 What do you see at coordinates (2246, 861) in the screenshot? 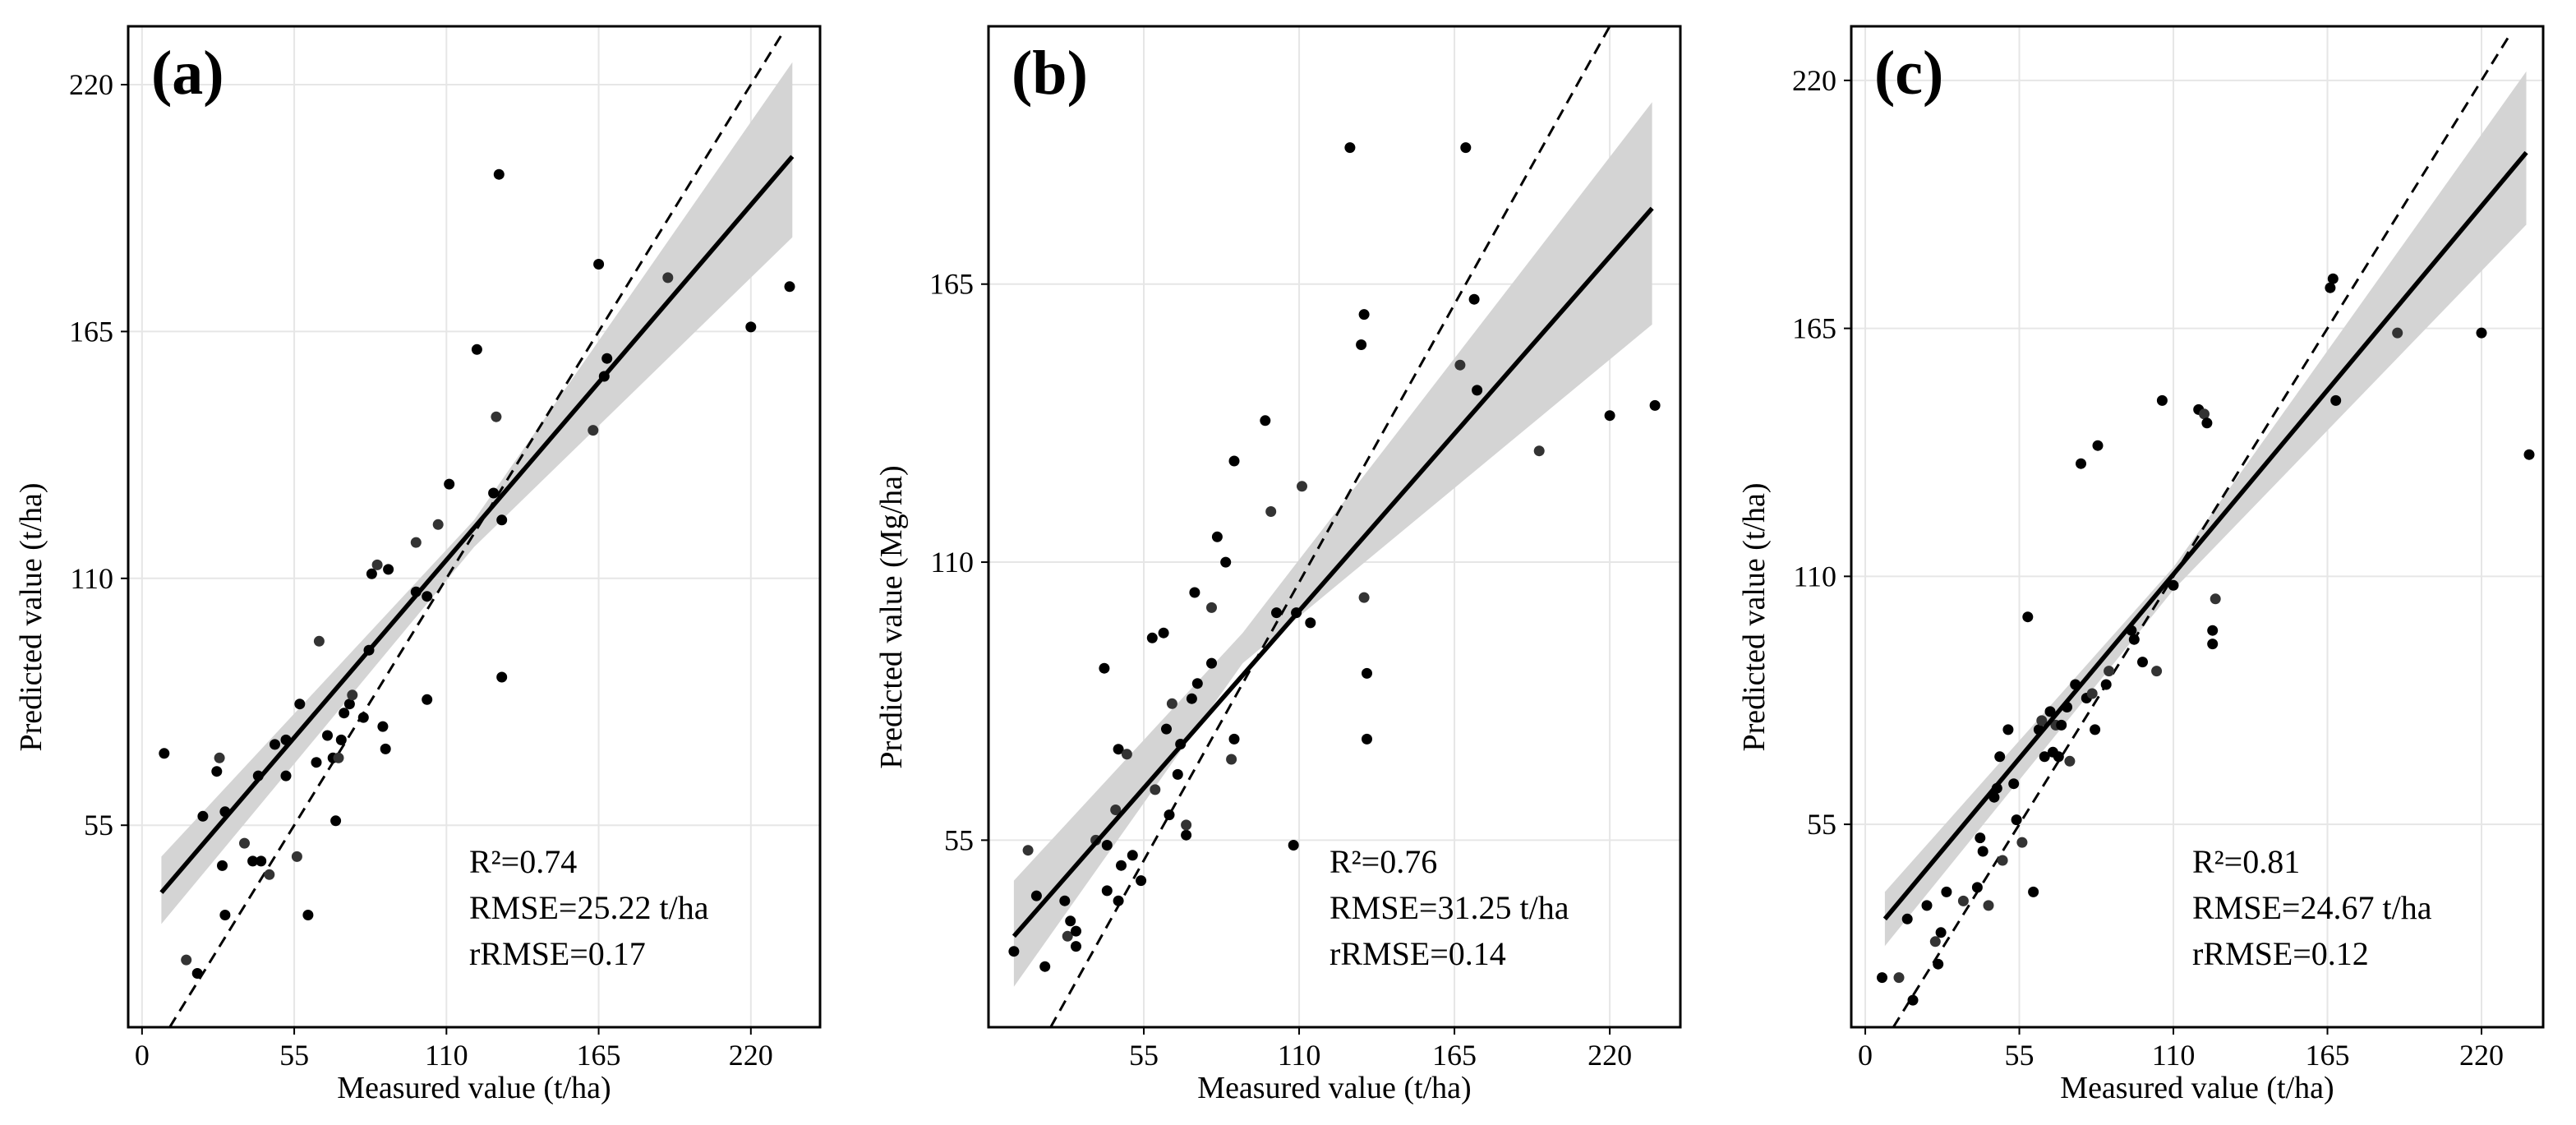
I see `p3-stat-0: R²=0.81` at bounding box center [2246, 861].